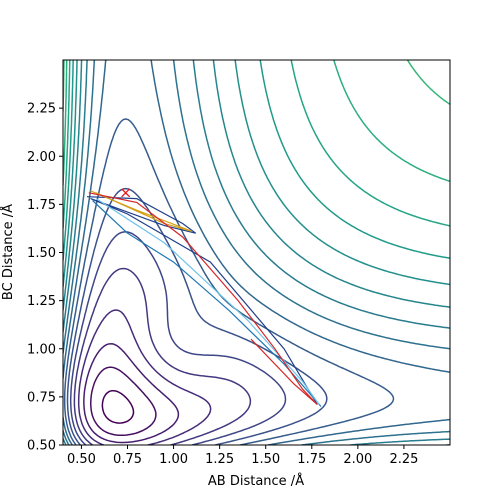  I want to click on y-tick-label: 1.50, so click(41, 253).